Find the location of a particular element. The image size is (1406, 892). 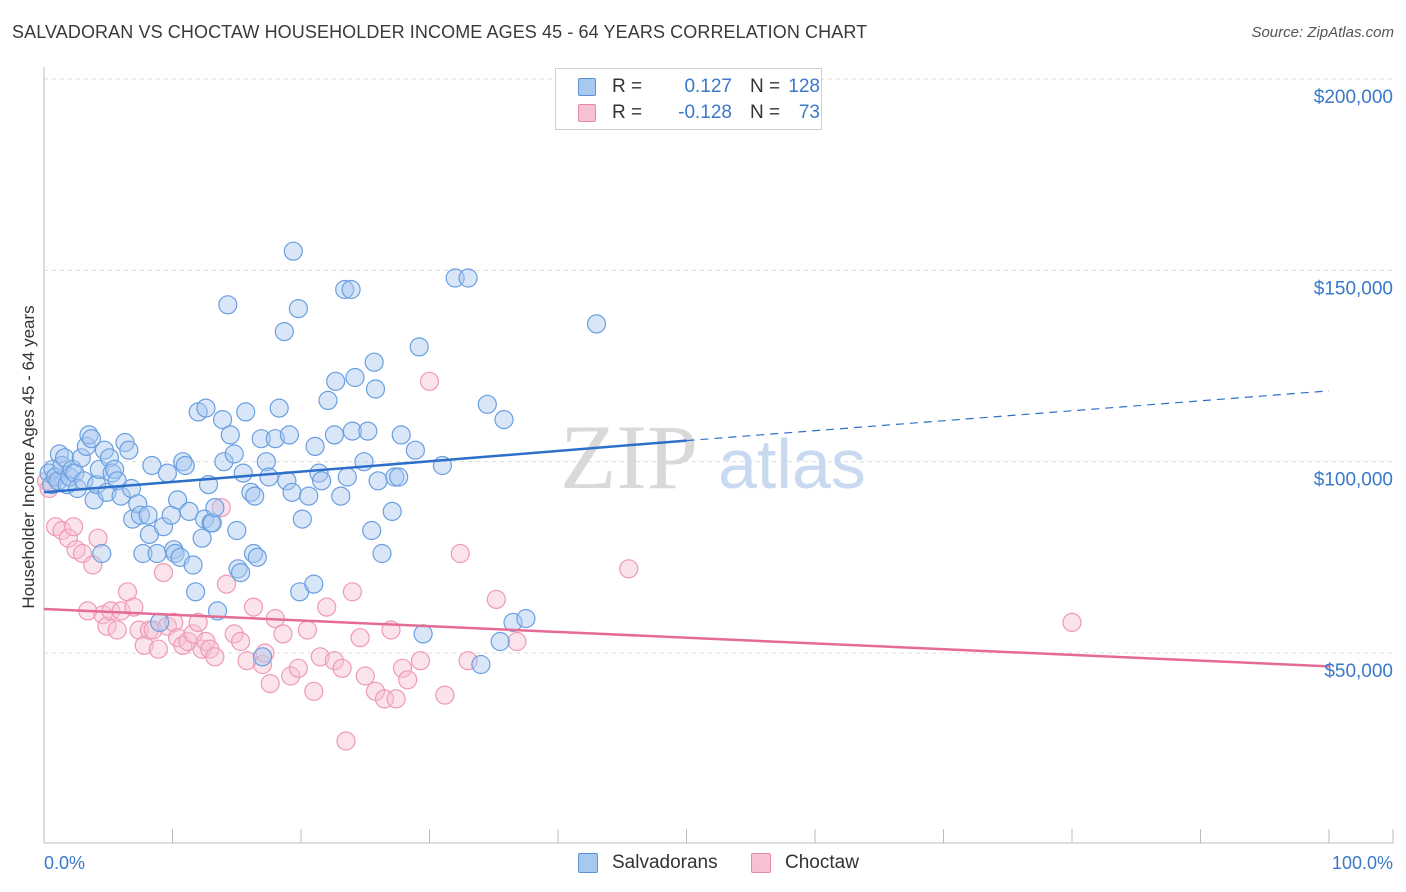

y-tick-label: $100,000 is located at coordinates (1353, 480).